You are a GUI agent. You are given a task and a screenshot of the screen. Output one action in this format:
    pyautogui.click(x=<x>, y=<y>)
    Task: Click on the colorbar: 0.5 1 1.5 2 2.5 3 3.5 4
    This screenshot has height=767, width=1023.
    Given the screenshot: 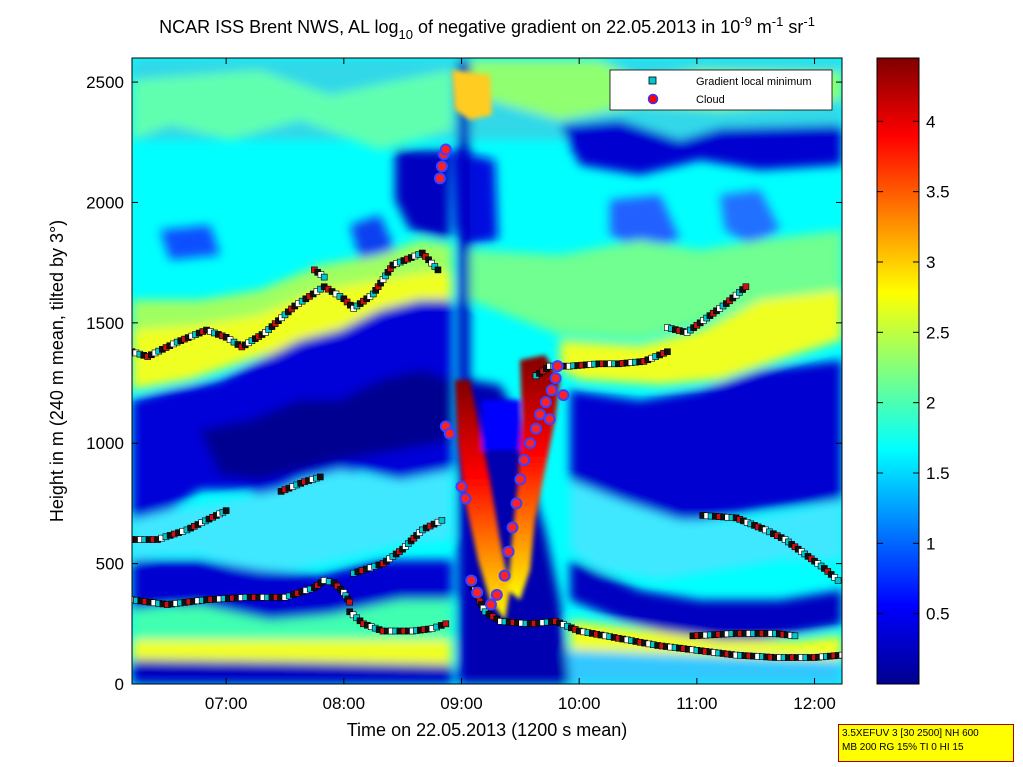 What is the action you would take?
    pyautogui.click(x=913, y=371)
    